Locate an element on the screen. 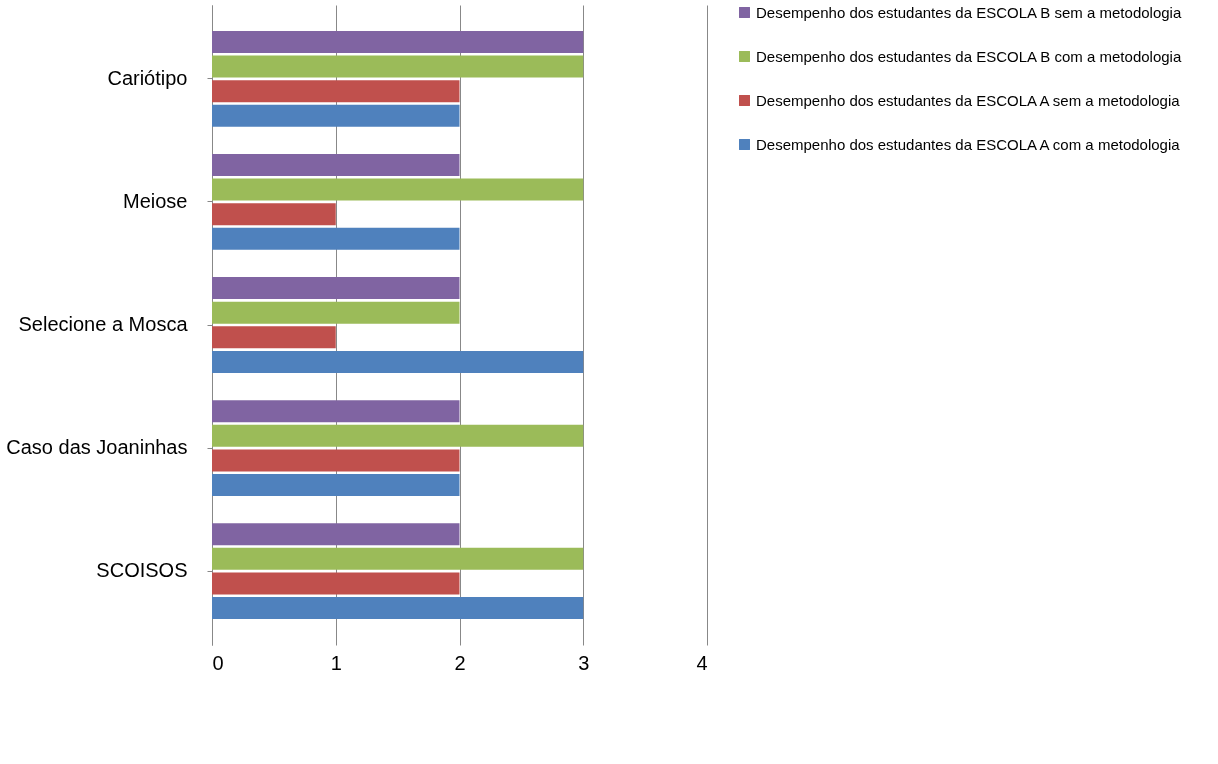 The width and height of the screenshot is (1218, 764). legend-label: Desempenho dos estudantes da ESCOLA B com a metodologia is located at coordinates (969, 56).